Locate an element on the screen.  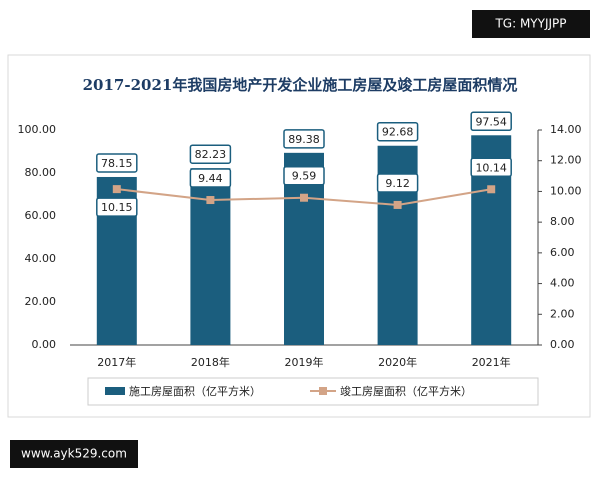
value-label: 78.15 is located at coordinates (117, 163).